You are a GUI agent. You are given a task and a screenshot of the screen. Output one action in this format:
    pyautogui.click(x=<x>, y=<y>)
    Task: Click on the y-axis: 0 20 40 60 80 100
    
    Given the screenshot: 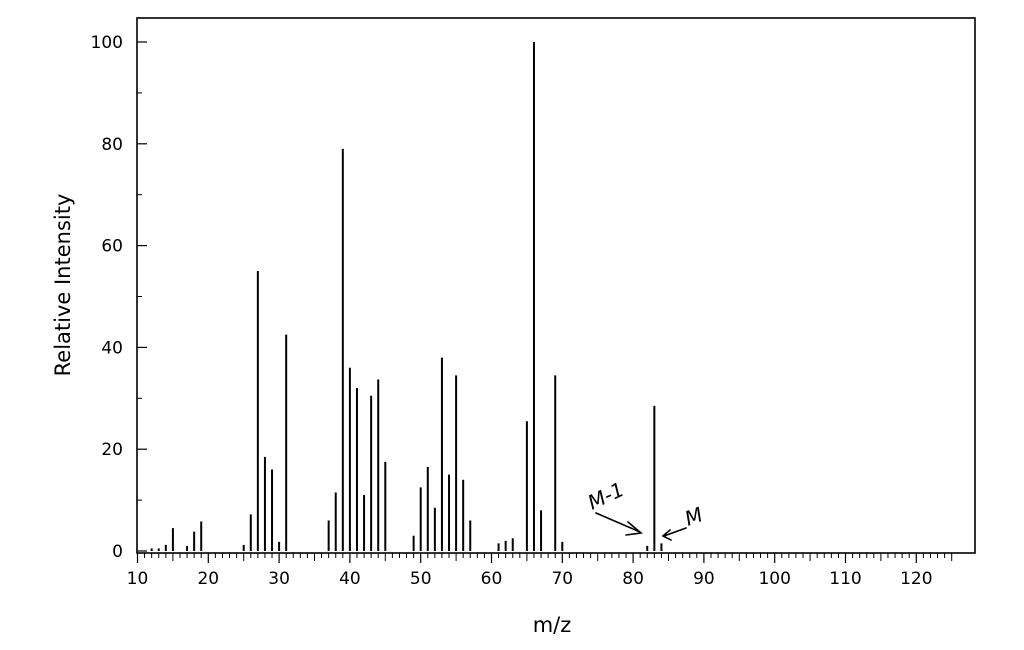 What is the action you would take?
    pyautogui.click(x=119, y=297)
    